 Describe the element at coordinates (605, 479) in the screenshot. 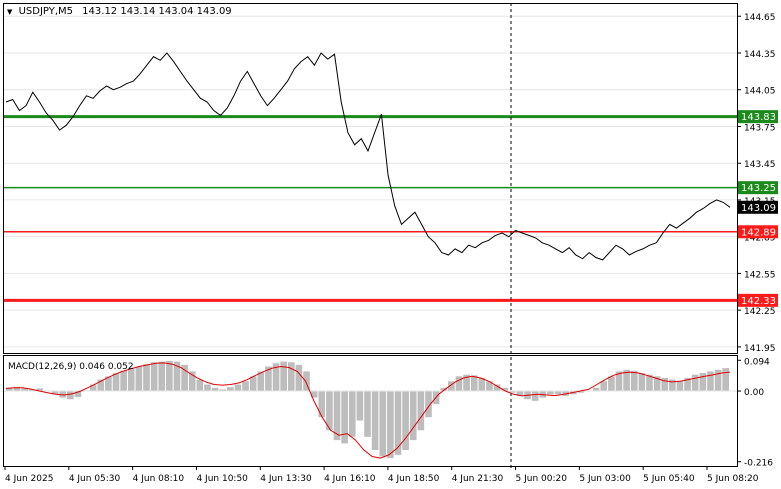

I see `time-tick-label: 5 Jun 03:00` at that location.